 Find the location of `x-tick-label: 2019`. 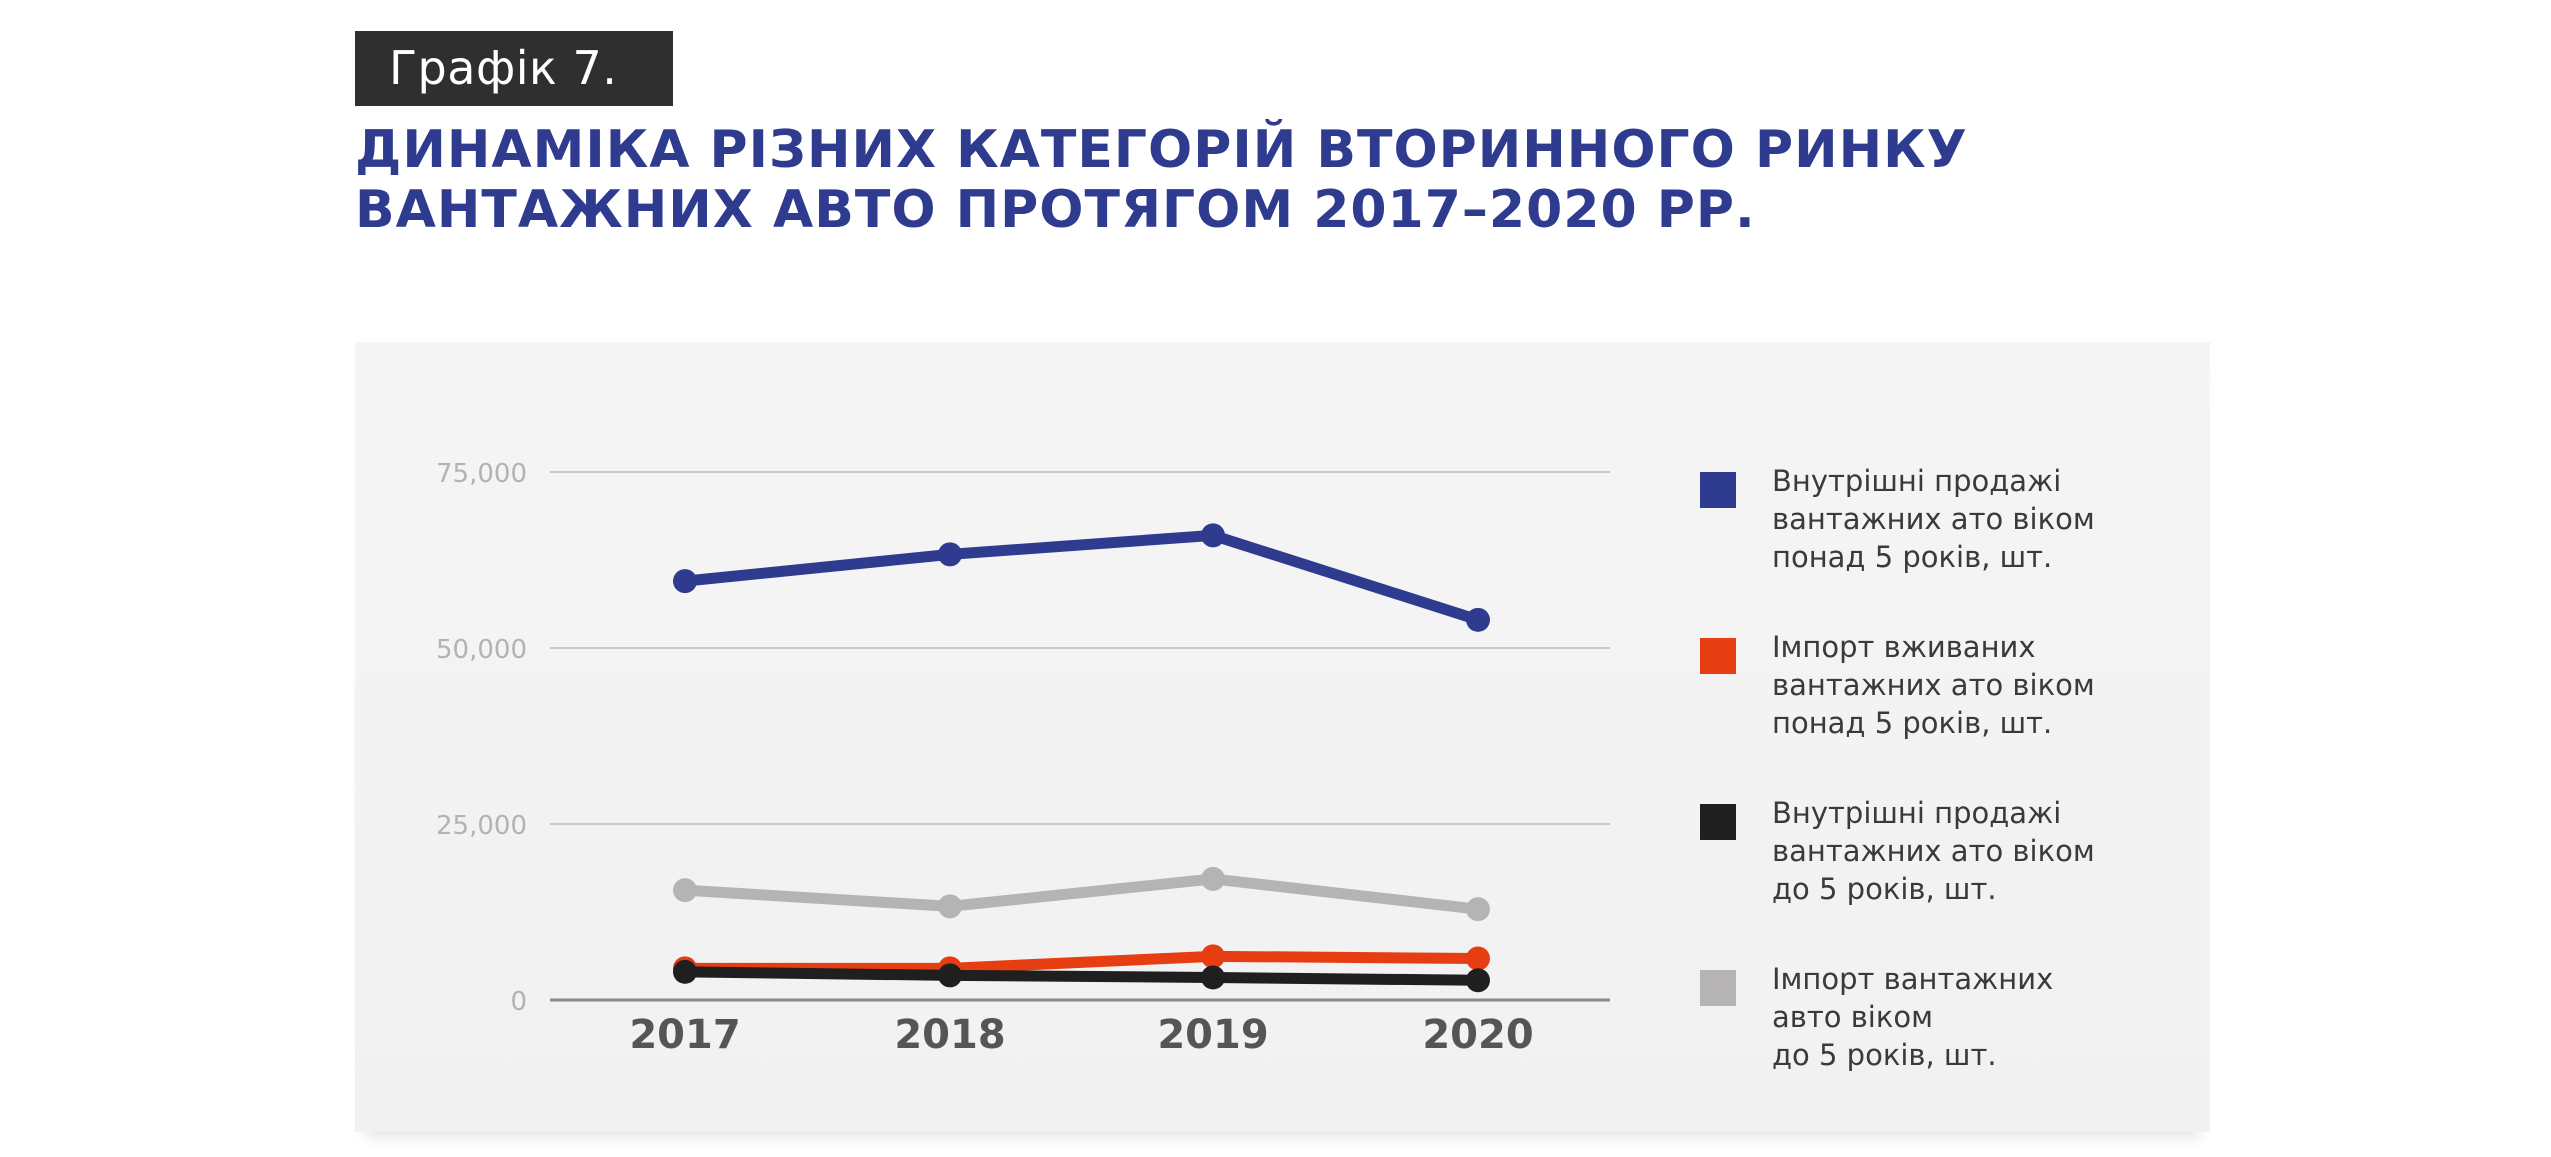

x-tick-label: 2019 is located at coordinates (1212, 1035).